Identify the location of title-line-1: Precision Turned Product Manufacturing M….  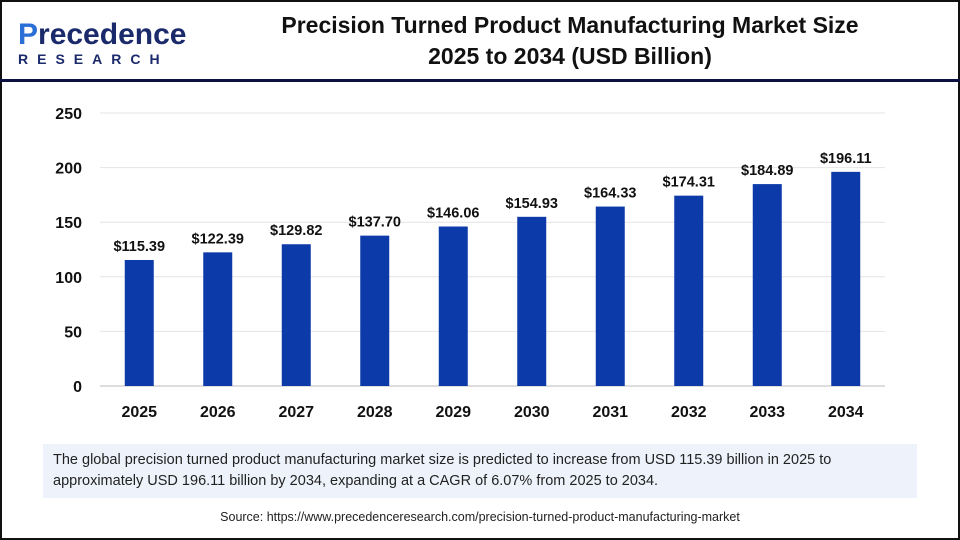
(570, 25).